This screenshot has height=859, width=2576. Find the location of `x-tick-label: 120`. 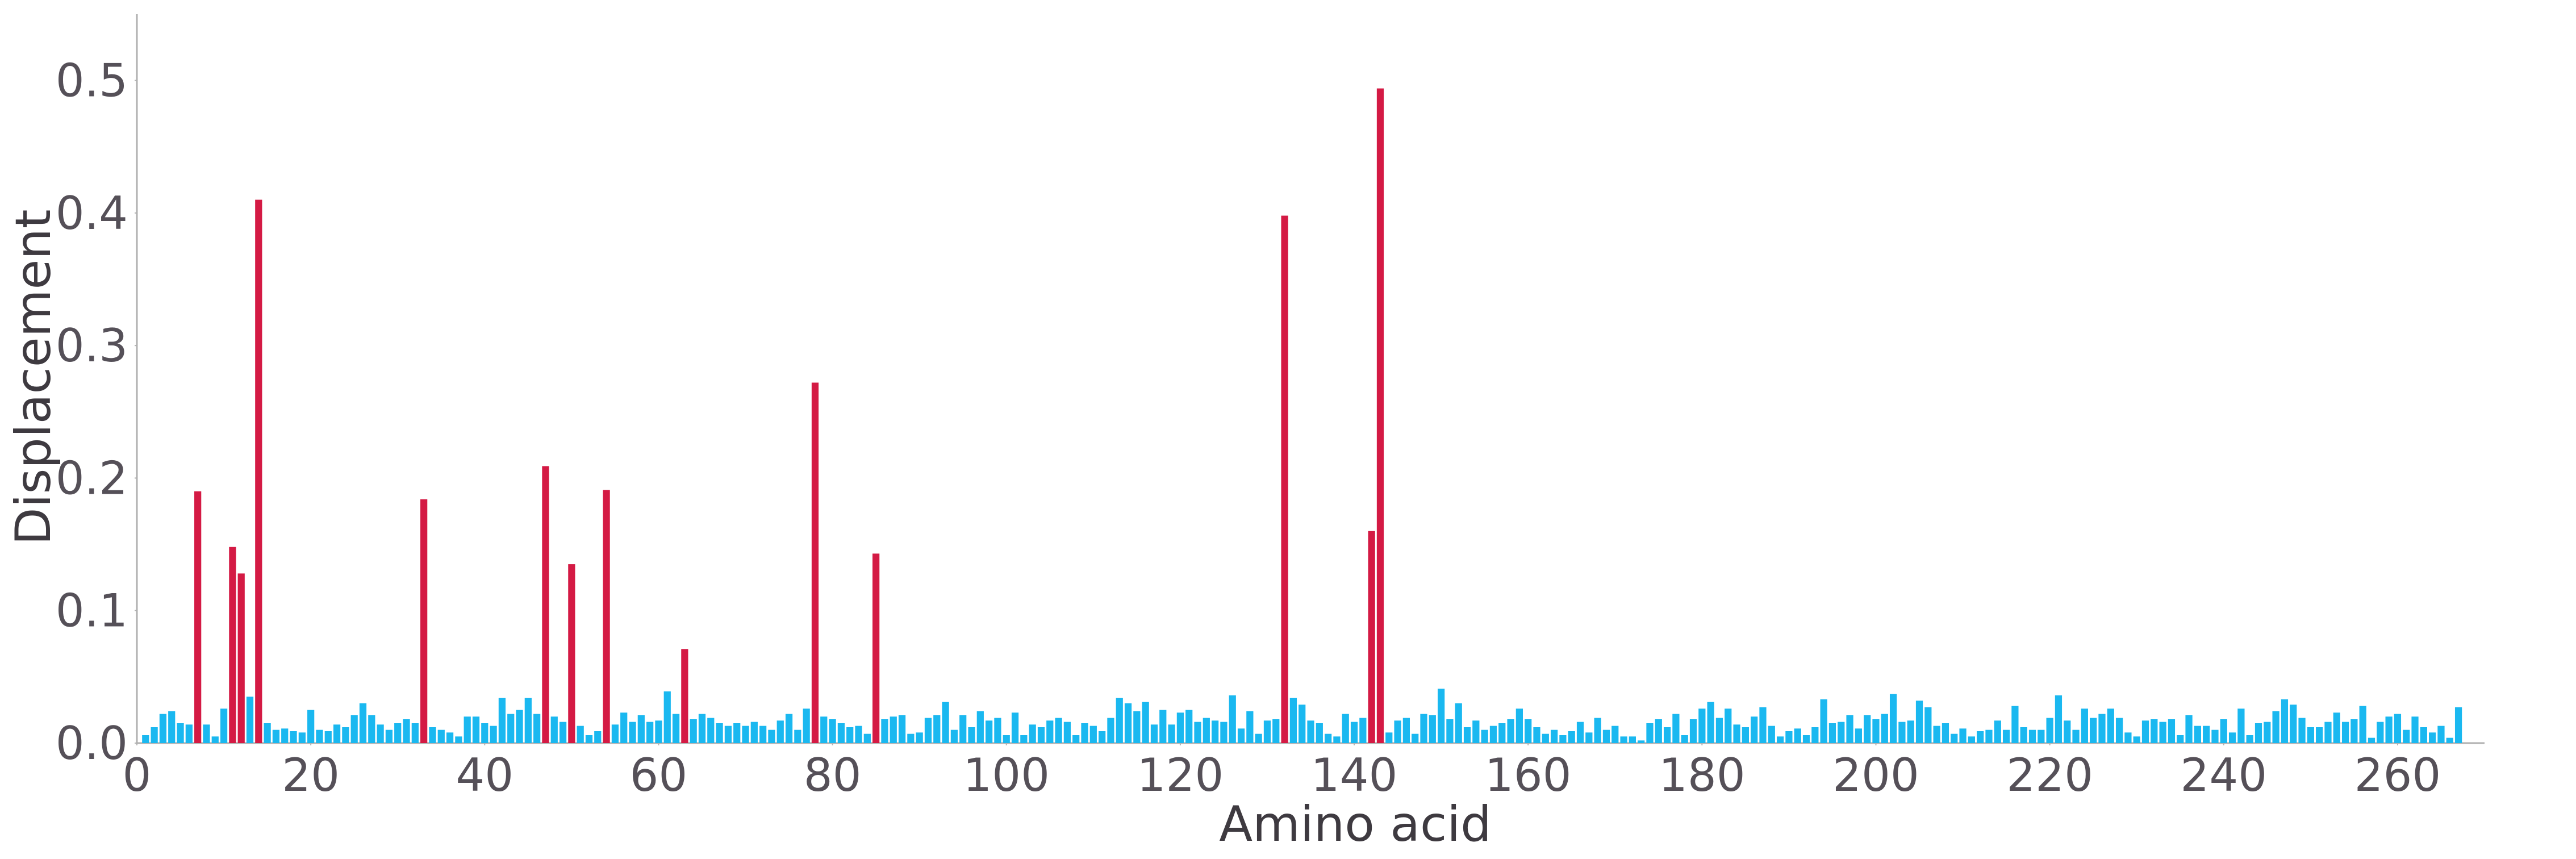

x-tick-label: 120 is located at coordinates (1180, 775).